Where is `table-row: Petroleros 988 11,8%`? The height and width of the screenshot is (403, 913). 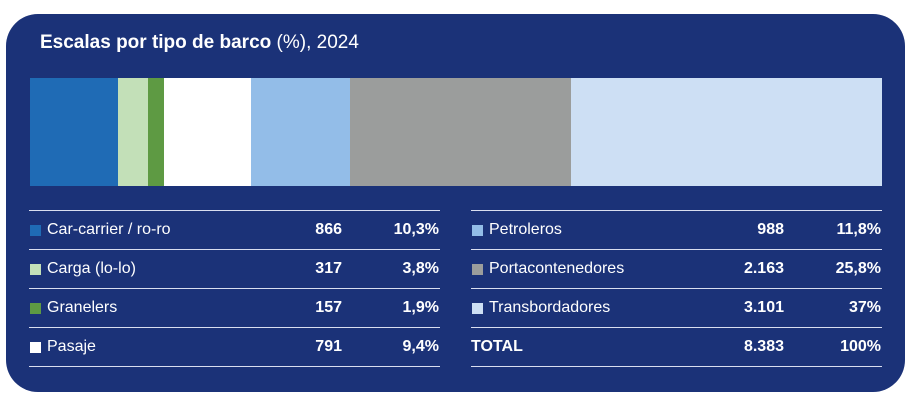
table-row: Petroleros 988 11,8% is located at coordinates (676, 229).